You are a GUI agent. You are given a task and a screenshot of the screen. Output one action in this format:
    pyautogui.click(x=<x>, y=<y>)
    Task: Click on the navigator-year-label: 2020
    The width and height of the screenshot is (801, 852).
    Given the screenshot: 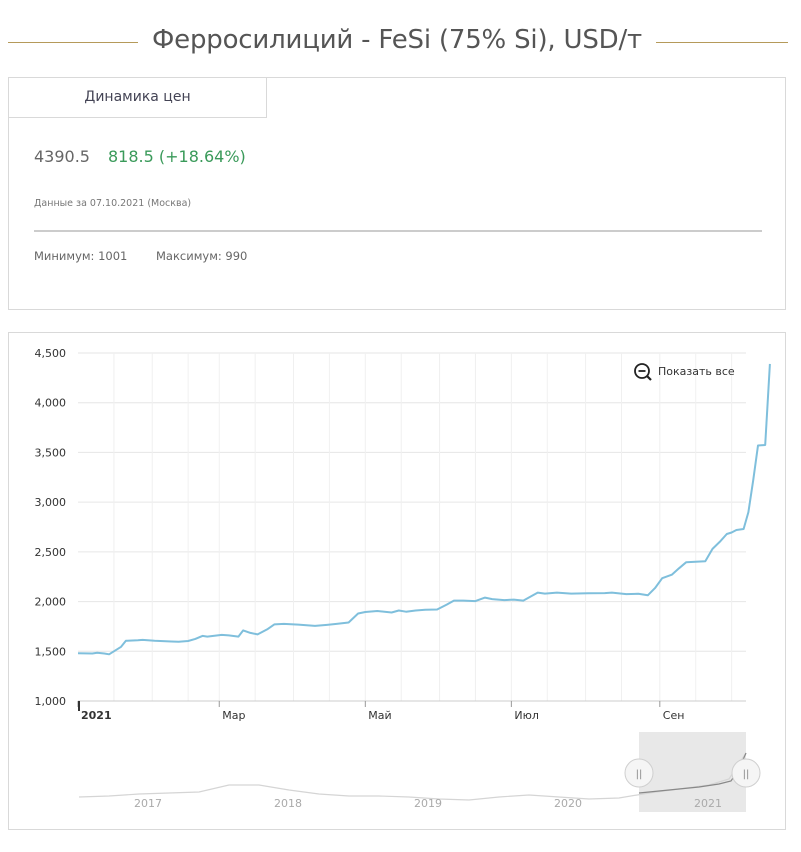 What is the action you would take?
    pyautogui.click(x=568, y=803)
    